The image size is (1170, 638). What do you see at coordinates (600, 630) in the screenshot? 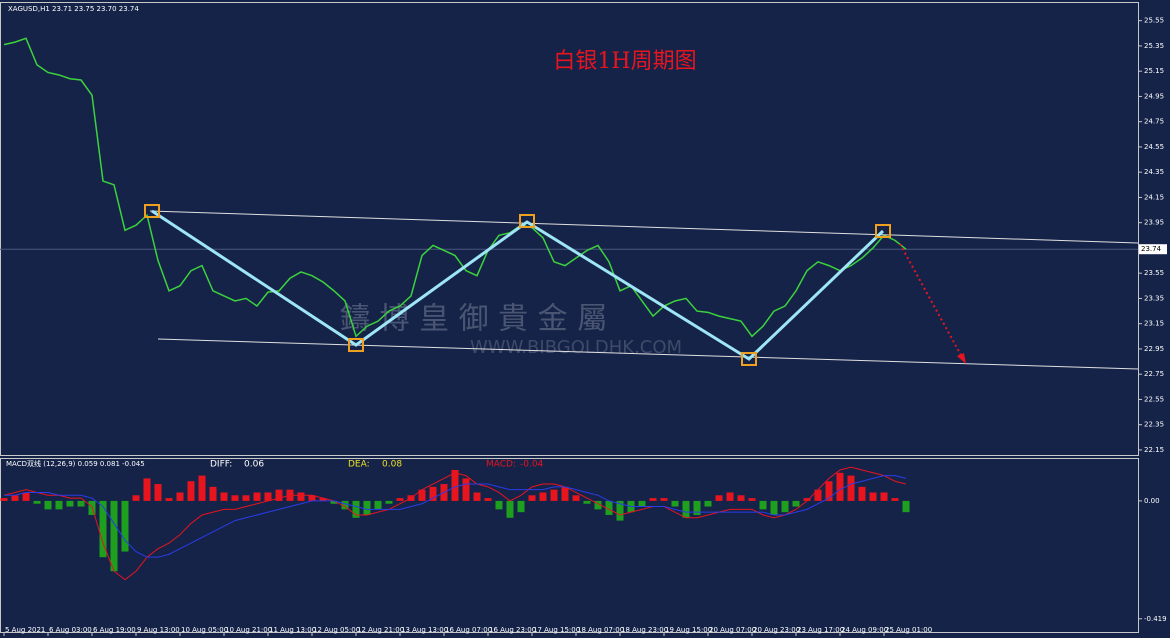
I see `x-tick-label: 18 Aug 07:00` at bounding box center [600, 630].